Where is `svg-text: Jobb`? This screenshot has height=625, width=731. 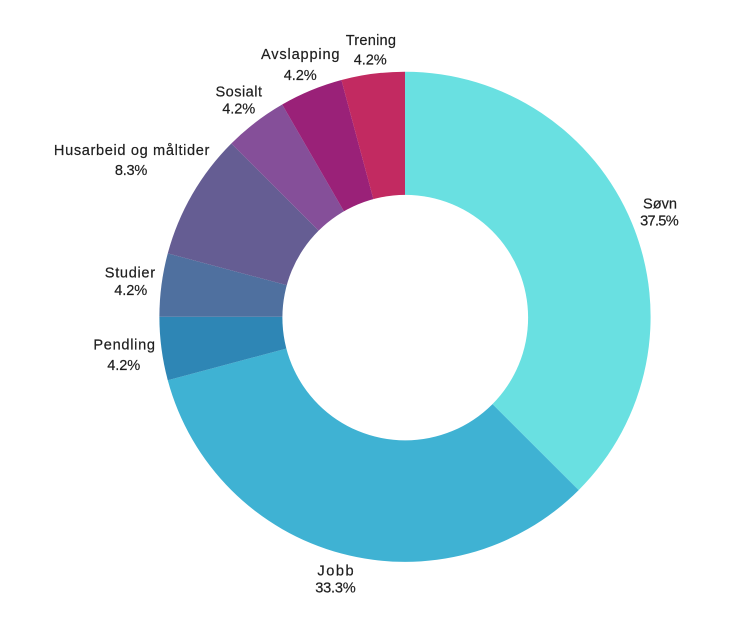 svg-text: Jobb is located at coordinates (335, 572).